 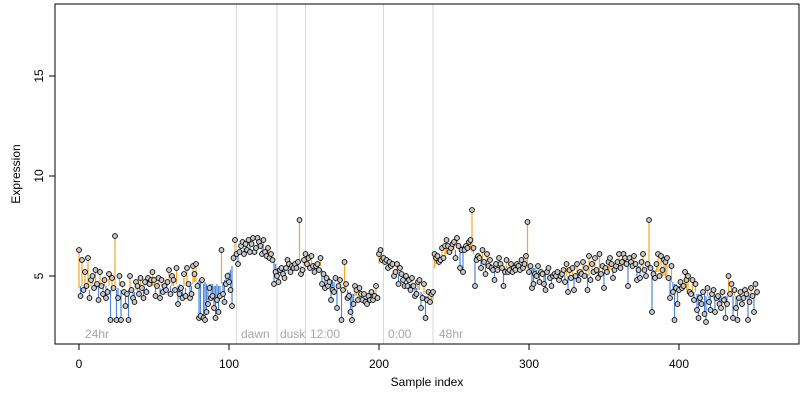 I want to click on y-tick-label-0: 5, so click(x=39, y=275).